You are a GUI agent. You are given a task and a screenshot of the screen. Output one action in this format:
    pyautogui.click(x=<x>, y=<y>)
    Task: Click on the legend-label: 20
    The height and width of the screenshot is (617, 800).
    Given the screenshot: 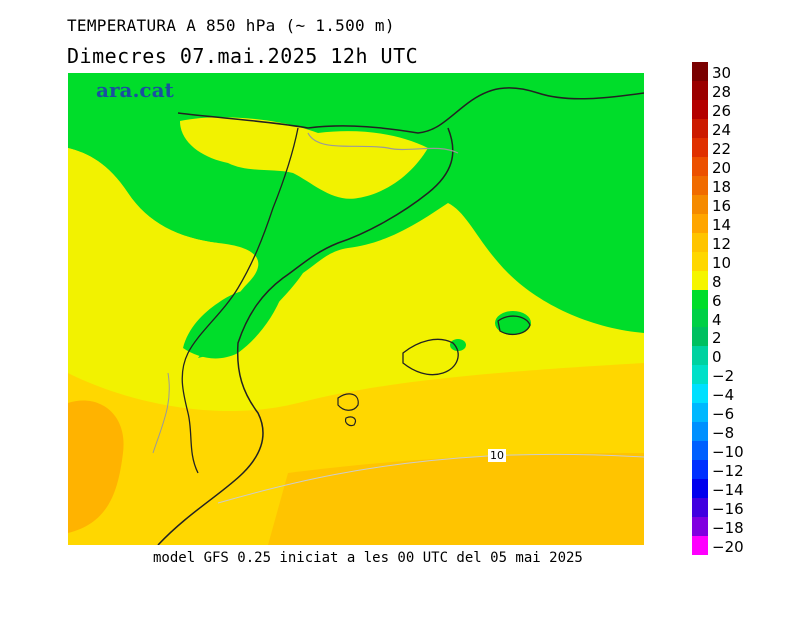 What is the action you would take?
    pyautogui.click(x=722, y=167)
    